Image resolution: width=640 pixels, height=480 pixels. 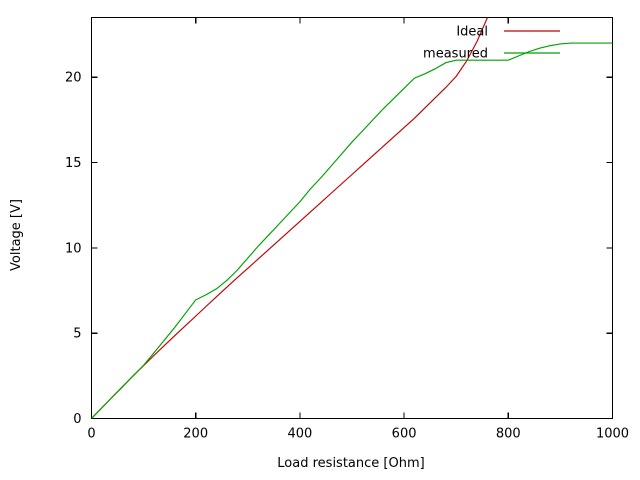 I want to click on y-tick-label: 0, so click(x=77, y=419).